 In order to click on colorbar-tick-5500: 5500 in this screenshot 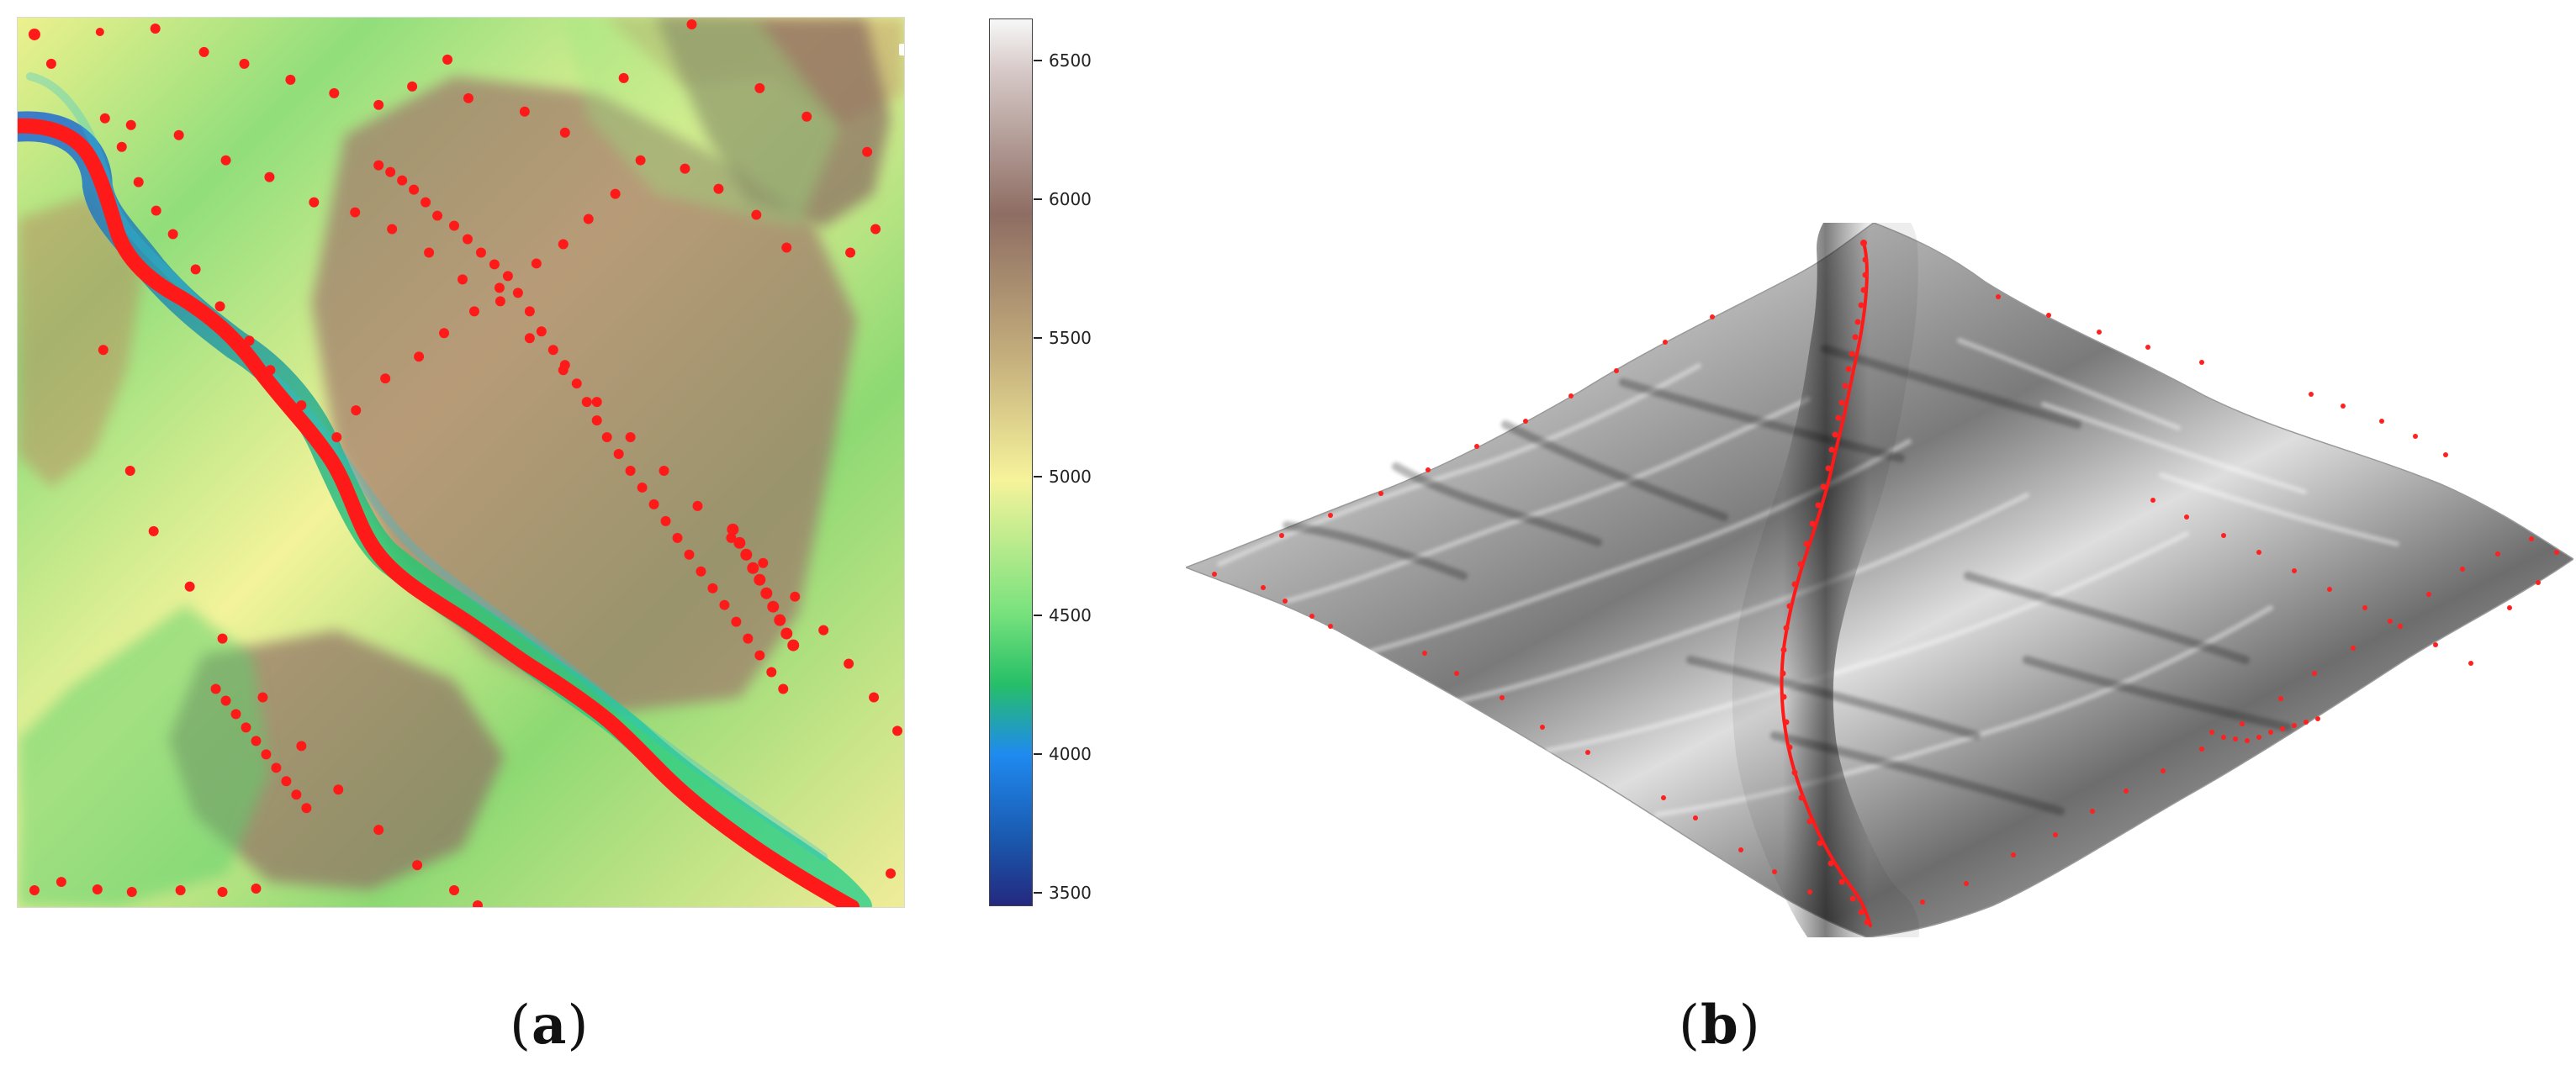, I will do `click(1063, 338)`.